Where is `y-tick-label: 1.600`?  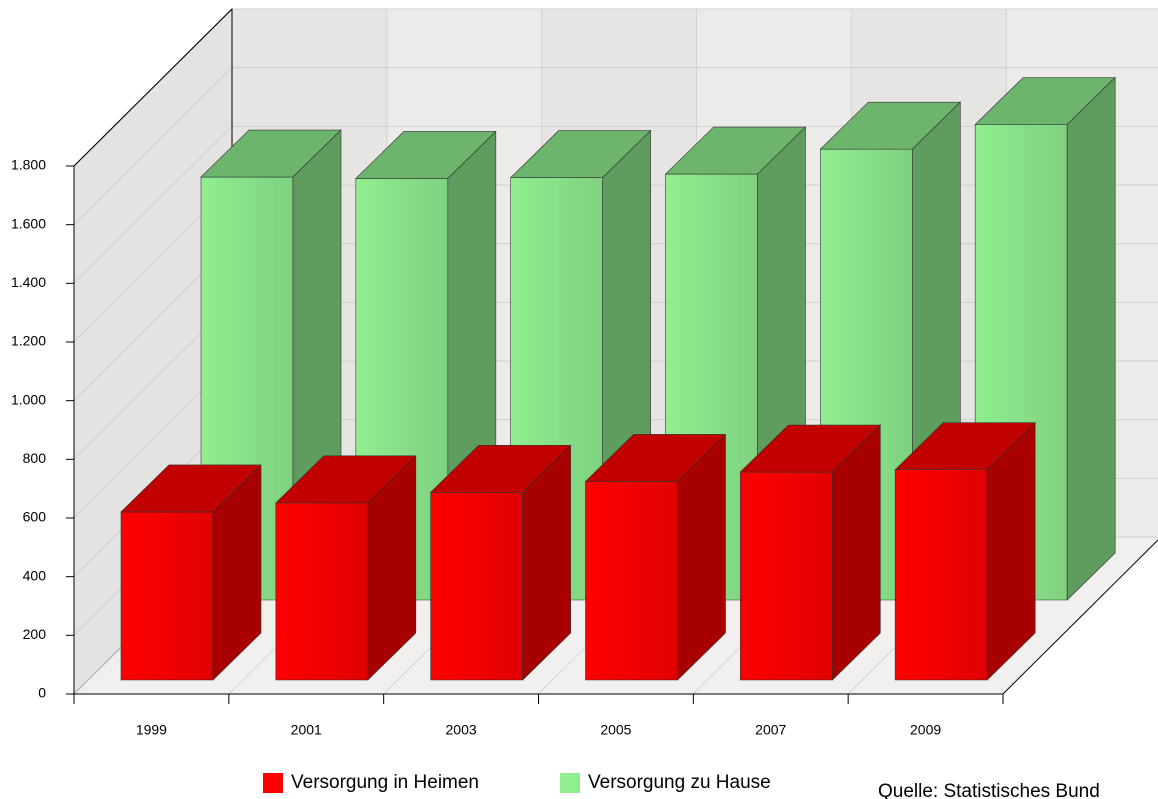
y-tick-label: 1.600 is located at coordinates (28, 223).